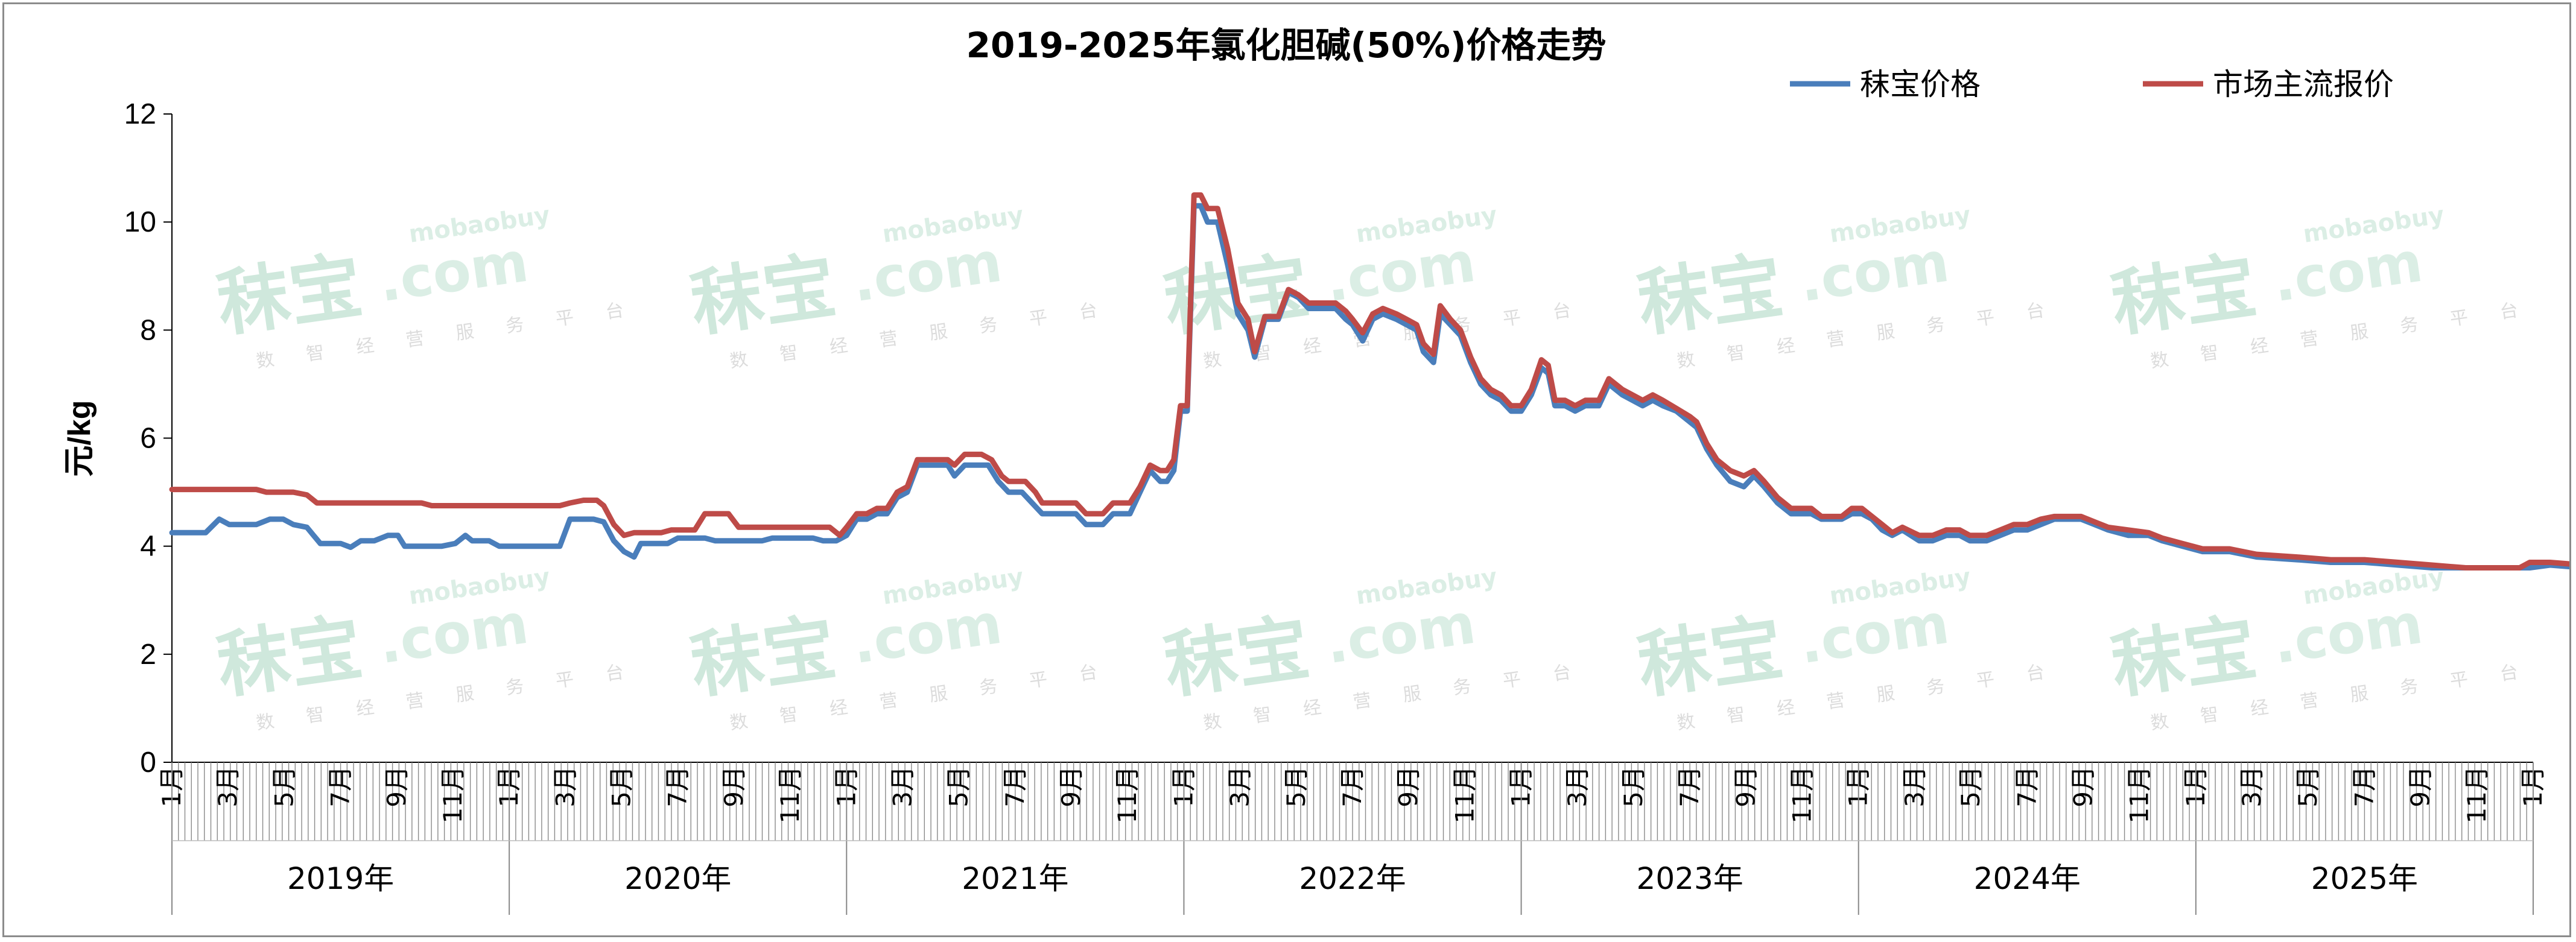 The image size is (2576, 942). I want to click on y-tick-label: 10, so click(140, 222).